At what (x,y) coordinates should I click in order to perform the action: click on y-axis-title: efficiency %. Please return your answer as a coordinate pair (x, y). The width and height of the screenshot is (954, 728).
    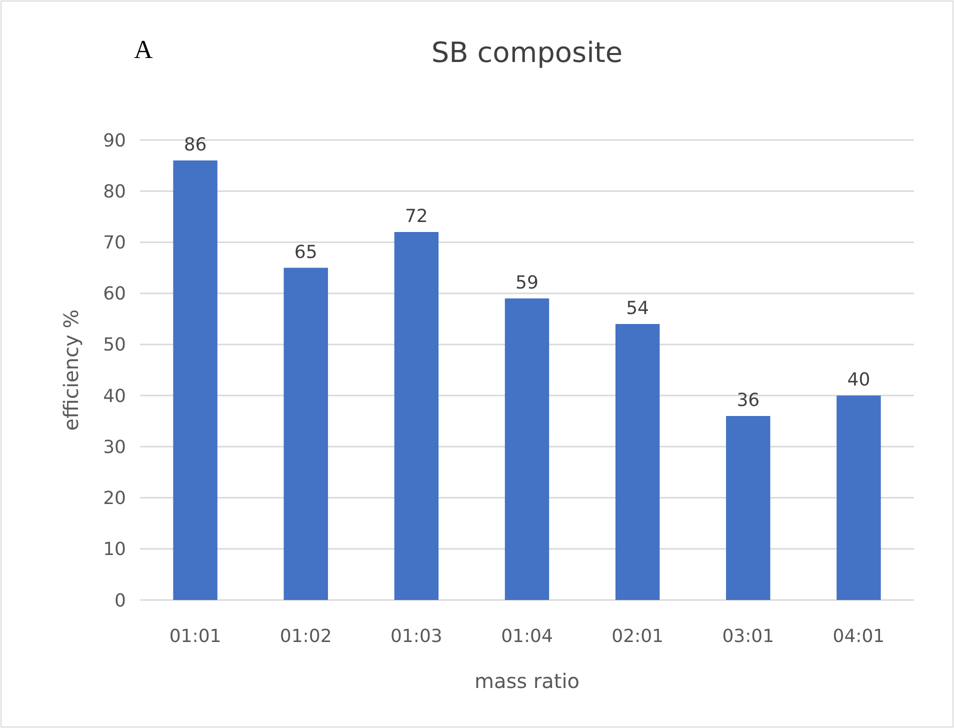
    Looking at the image, I should click on (71, 370).